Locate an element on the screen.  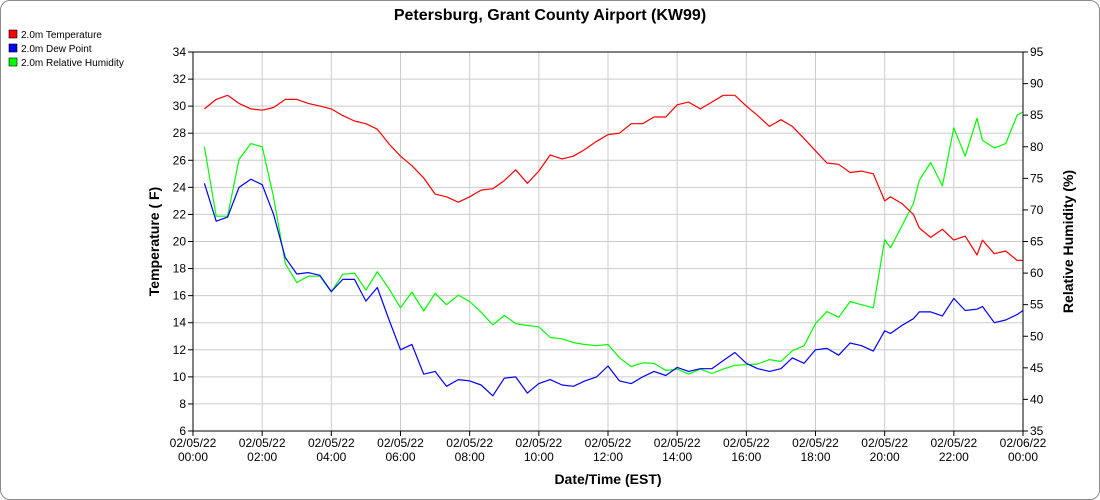
y-left-tick-label: 34 is located at coordinates (180, 52).